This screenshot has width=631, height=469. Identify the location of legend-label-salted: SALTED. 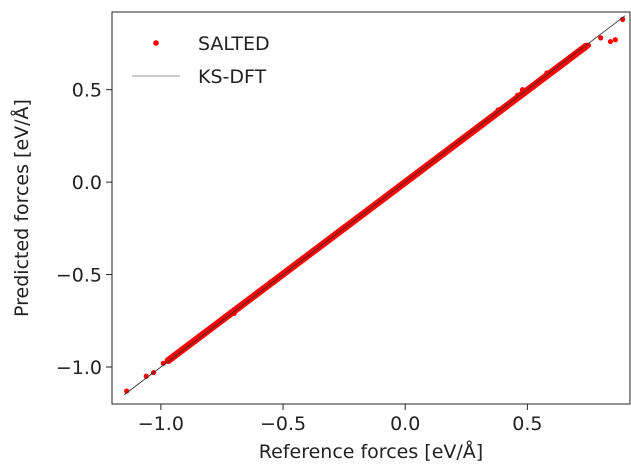
(234, 44).